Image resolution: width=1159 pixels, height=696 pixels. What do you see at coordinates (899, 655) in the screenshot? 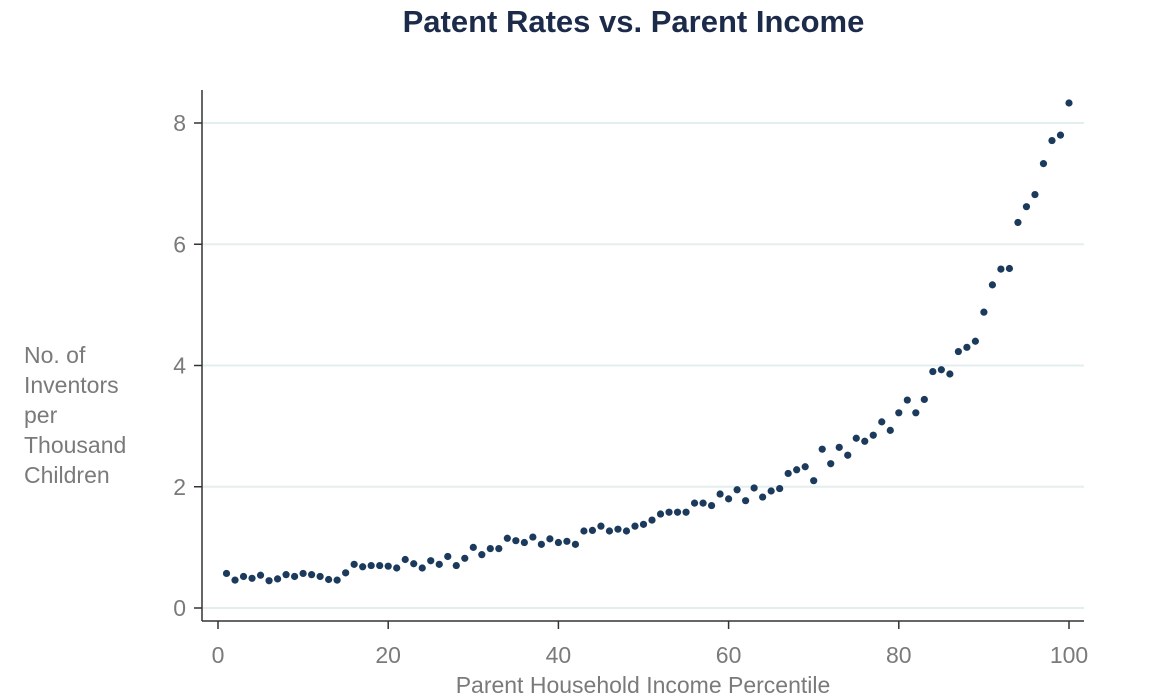
I see `x-tick-label: 80` at bounding box center [899, 655].